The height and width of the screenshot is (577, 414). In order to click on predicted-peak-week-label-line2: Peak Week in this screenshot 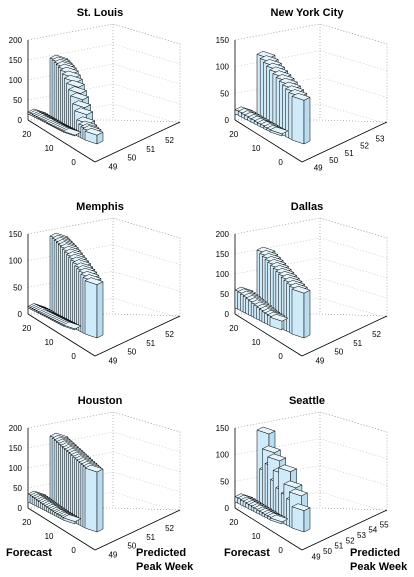, I will do `click(165, 567)`.